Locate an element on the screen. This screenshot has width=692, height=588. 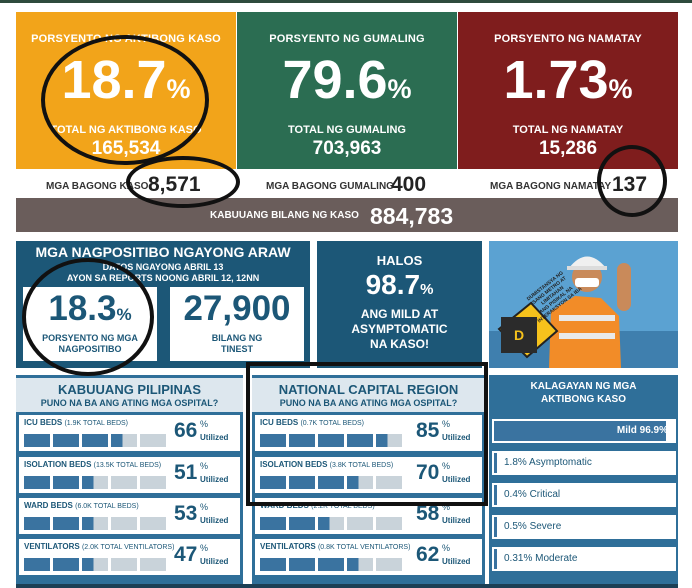
row-label: ICU BEDS (0.7K TOTAL BEDS) is located at coordinates (312, 422).